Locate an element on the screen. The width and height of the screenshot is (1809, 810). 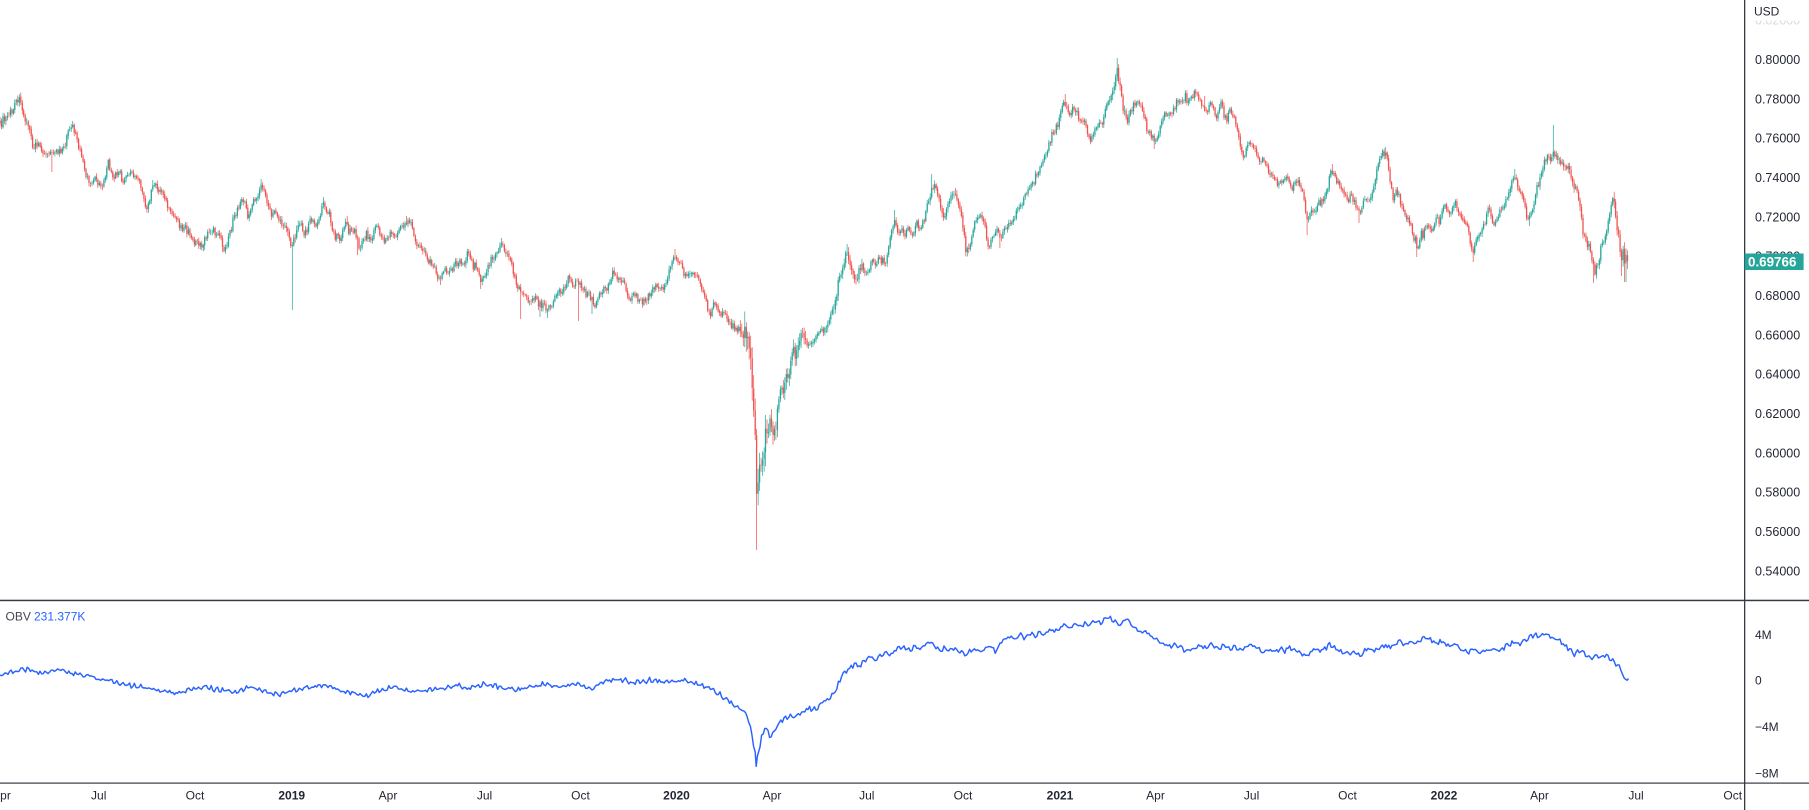
svg-text: 0.68000 is located at coordinates (1777, 296).